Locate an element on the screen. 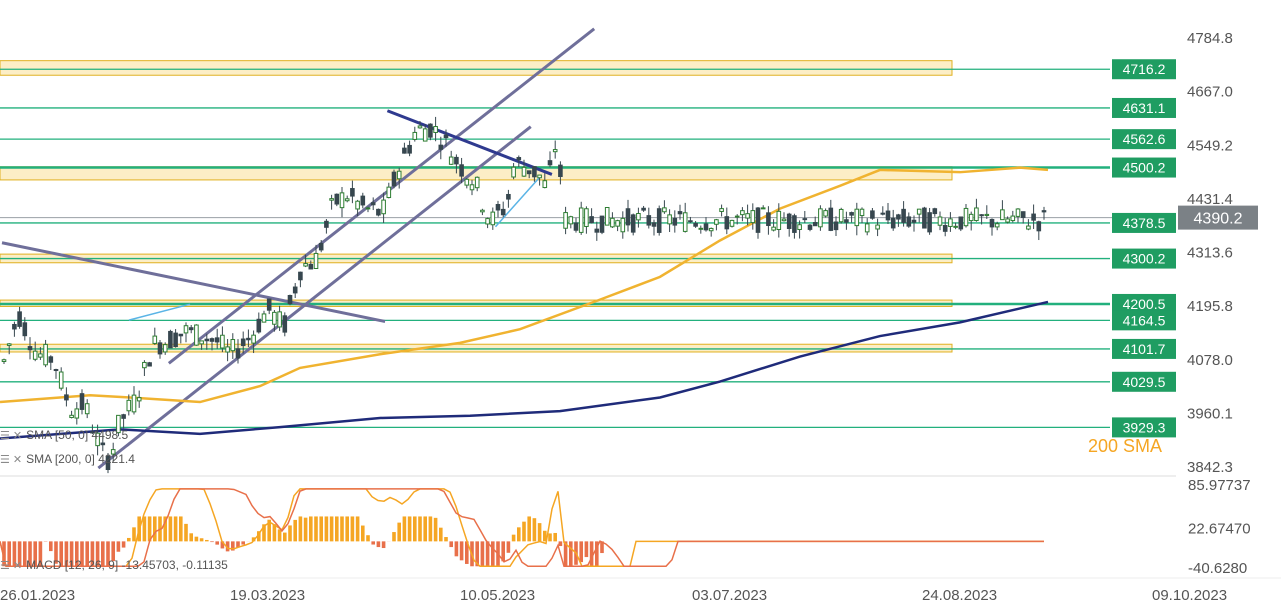 The image size is (1281, 613). legend-macd: ☰ ✕MACD [12, 26, 9] -13.45703, -0.11135 is located at coordinates (114, 565).